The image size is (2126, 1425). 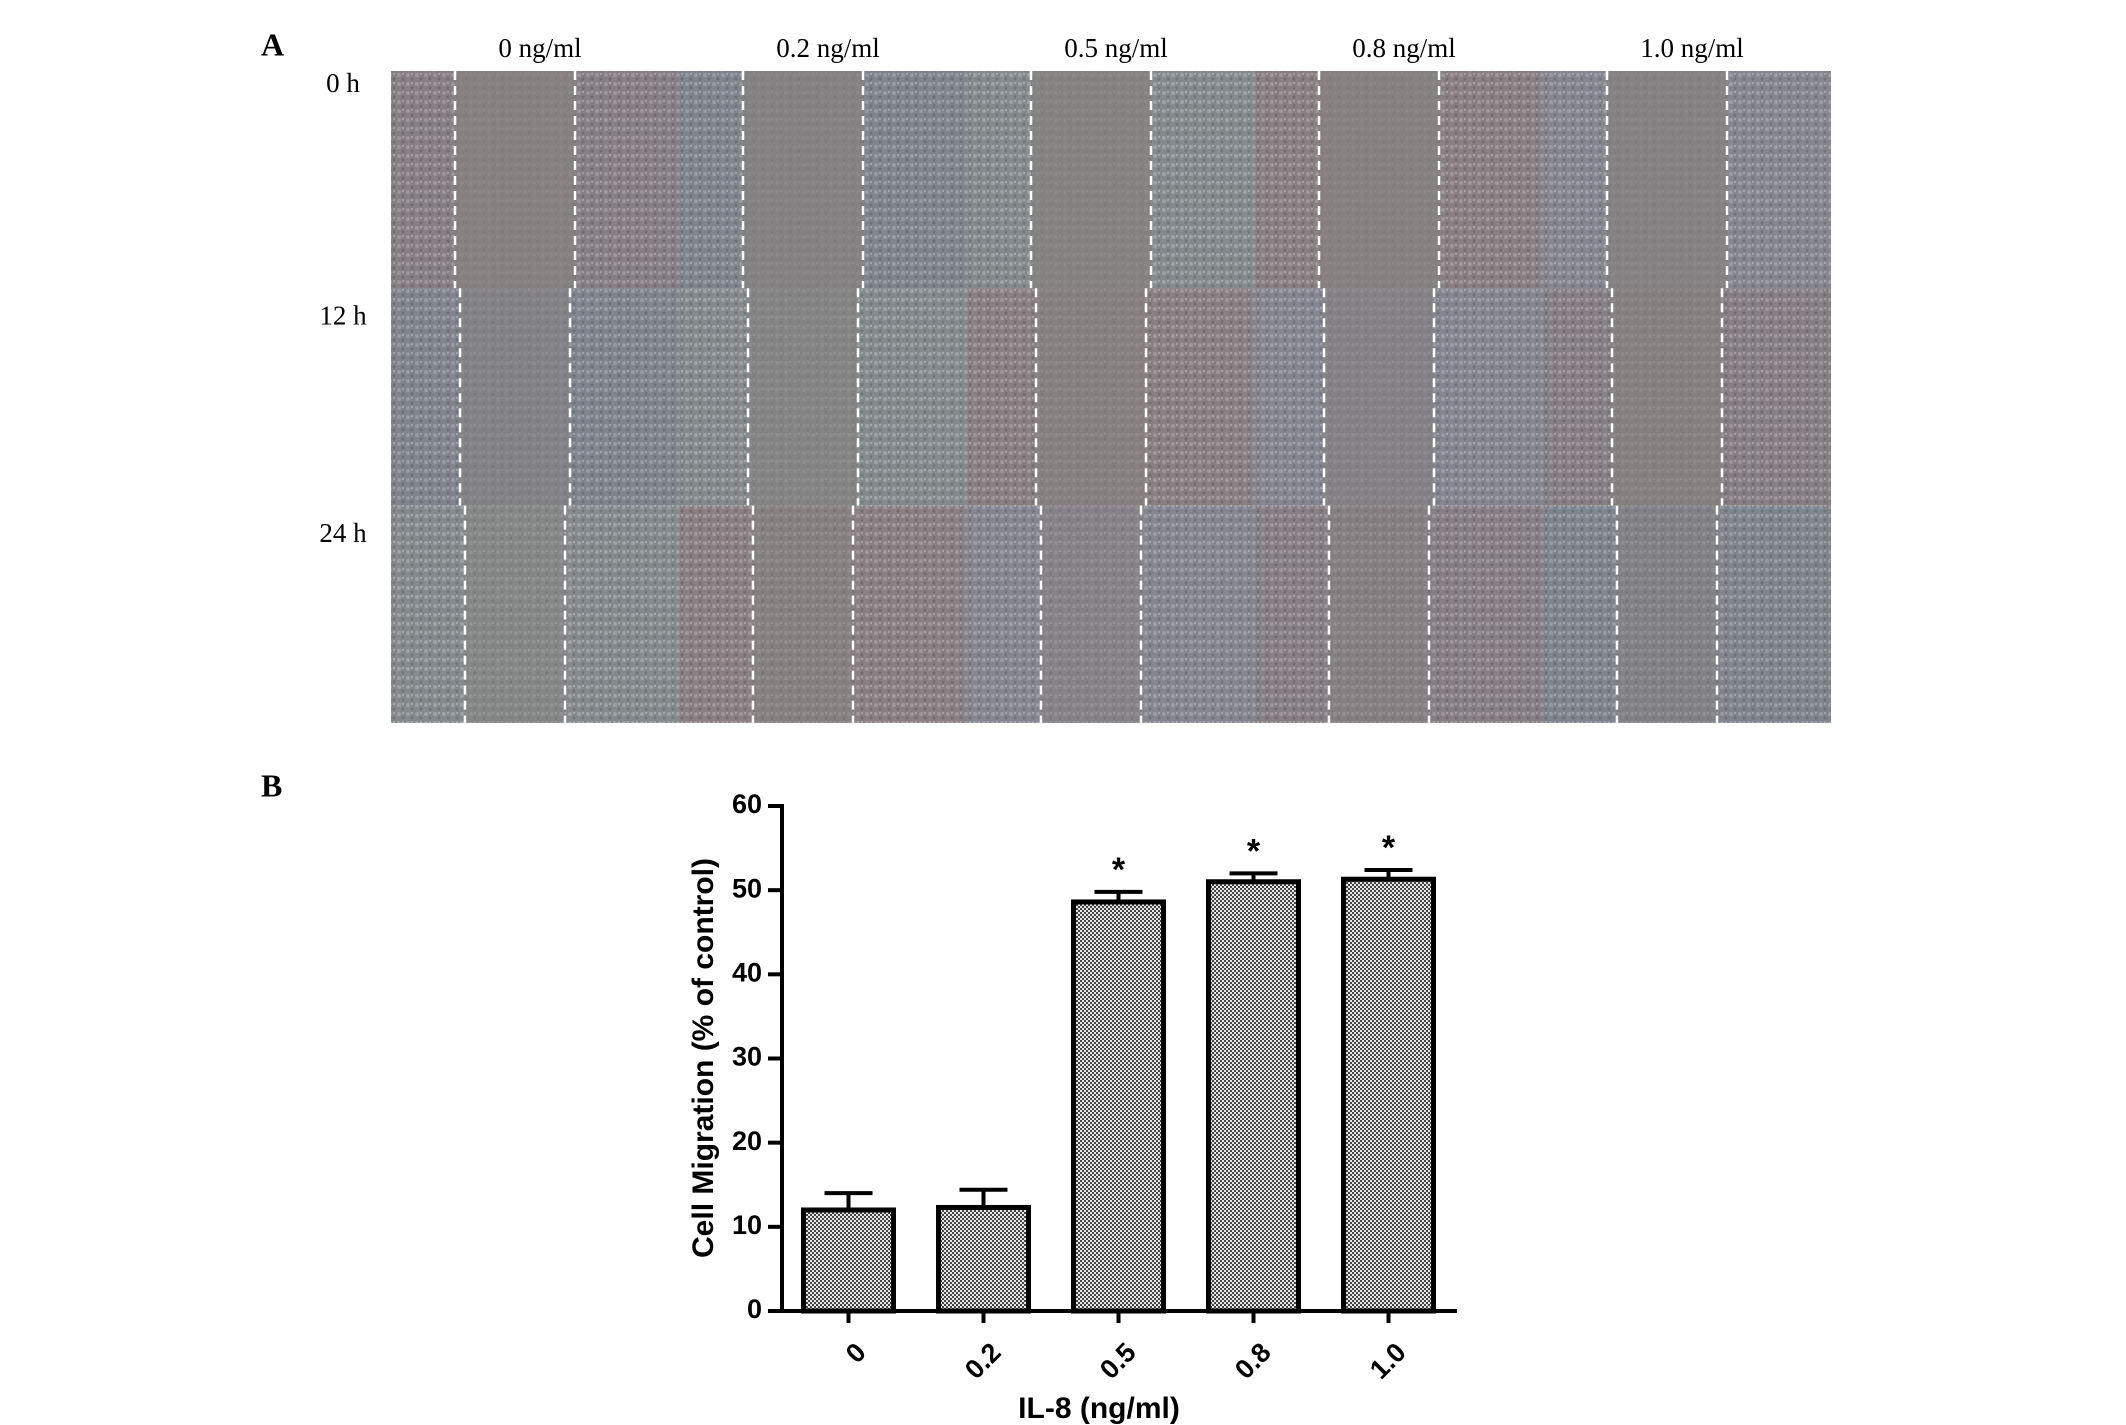 I want to click on y-tick-label: 20, so click(x=747, y=1141).